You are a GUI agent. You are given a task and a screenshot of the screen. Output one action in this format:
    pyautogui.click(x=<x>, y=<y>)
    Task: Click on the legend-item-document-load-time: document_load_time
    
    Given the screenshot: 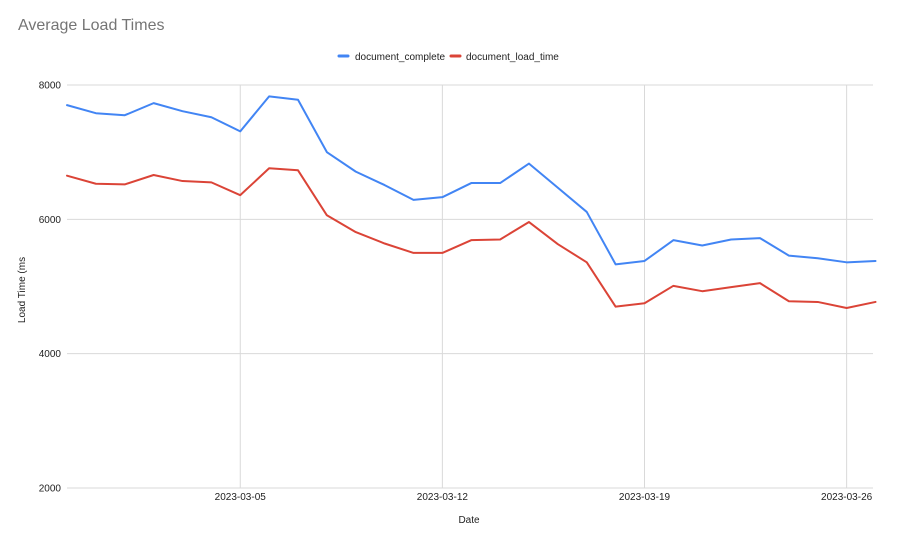 What is the action you would take?
    pyautogui.click(x=504, y=57)
    